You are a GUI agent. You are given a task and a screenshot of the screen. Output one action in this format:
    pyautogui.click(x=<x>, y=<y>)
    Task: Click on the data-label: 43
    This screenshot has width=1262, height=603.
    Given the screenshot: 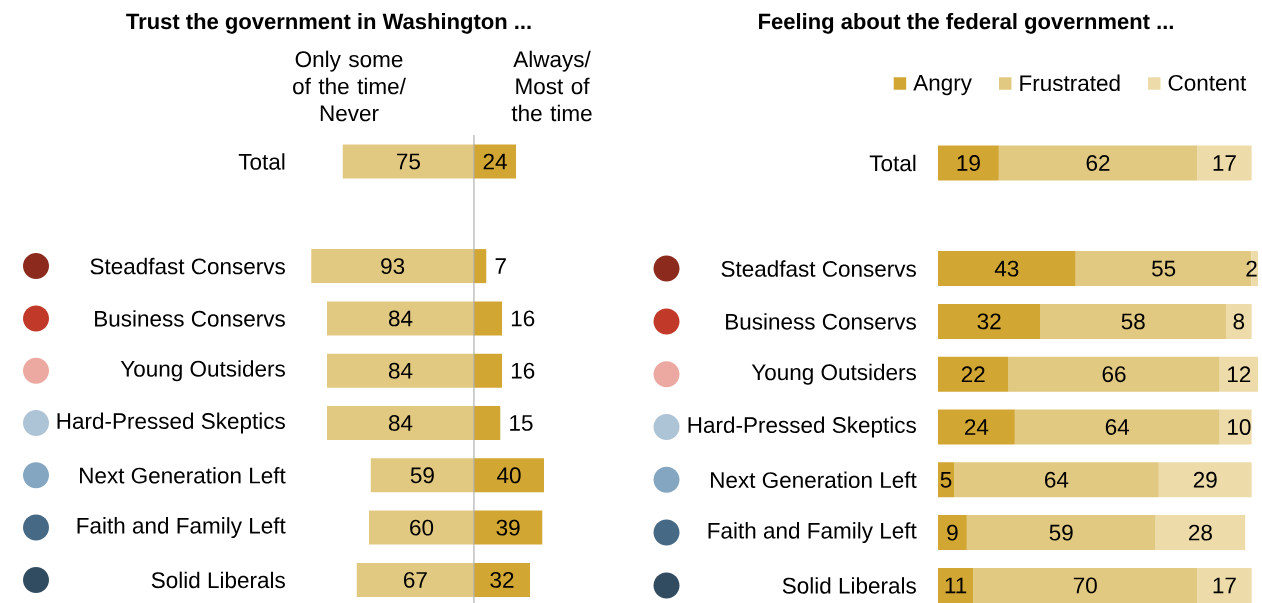 What is the action you would take?
    pyautogui.click(x=1006, y=268)
    